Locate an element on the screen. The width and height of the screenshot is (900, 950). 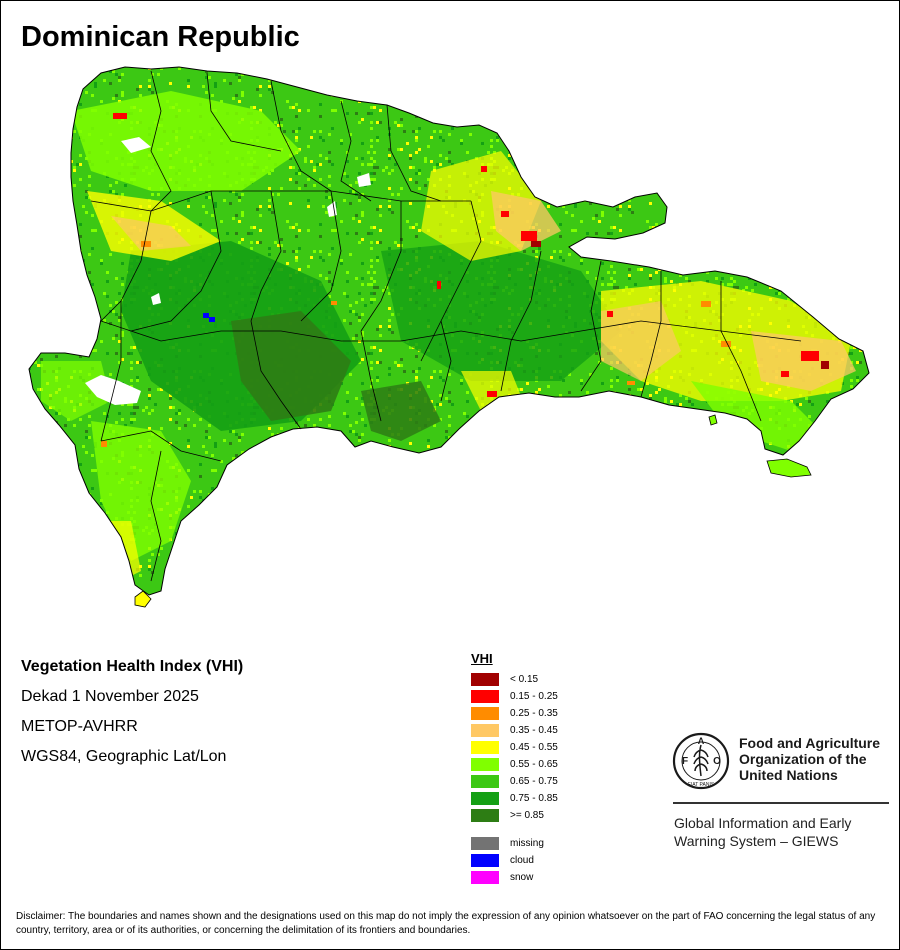
fao-name-line: Organization of the is located at coordinates (803, 759).